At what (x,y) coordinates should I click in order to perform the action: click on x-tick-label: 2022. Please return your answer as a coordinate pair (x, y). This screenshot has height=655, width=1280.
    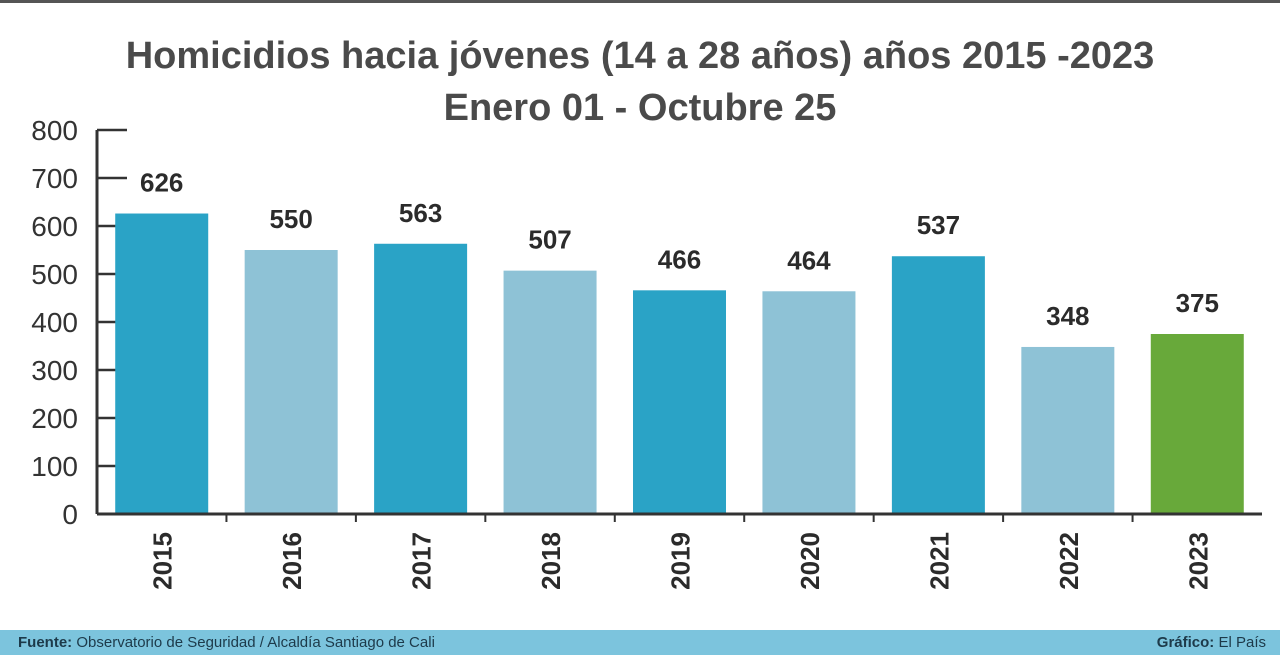
    Looking at the image, I should click on (1069, 561).